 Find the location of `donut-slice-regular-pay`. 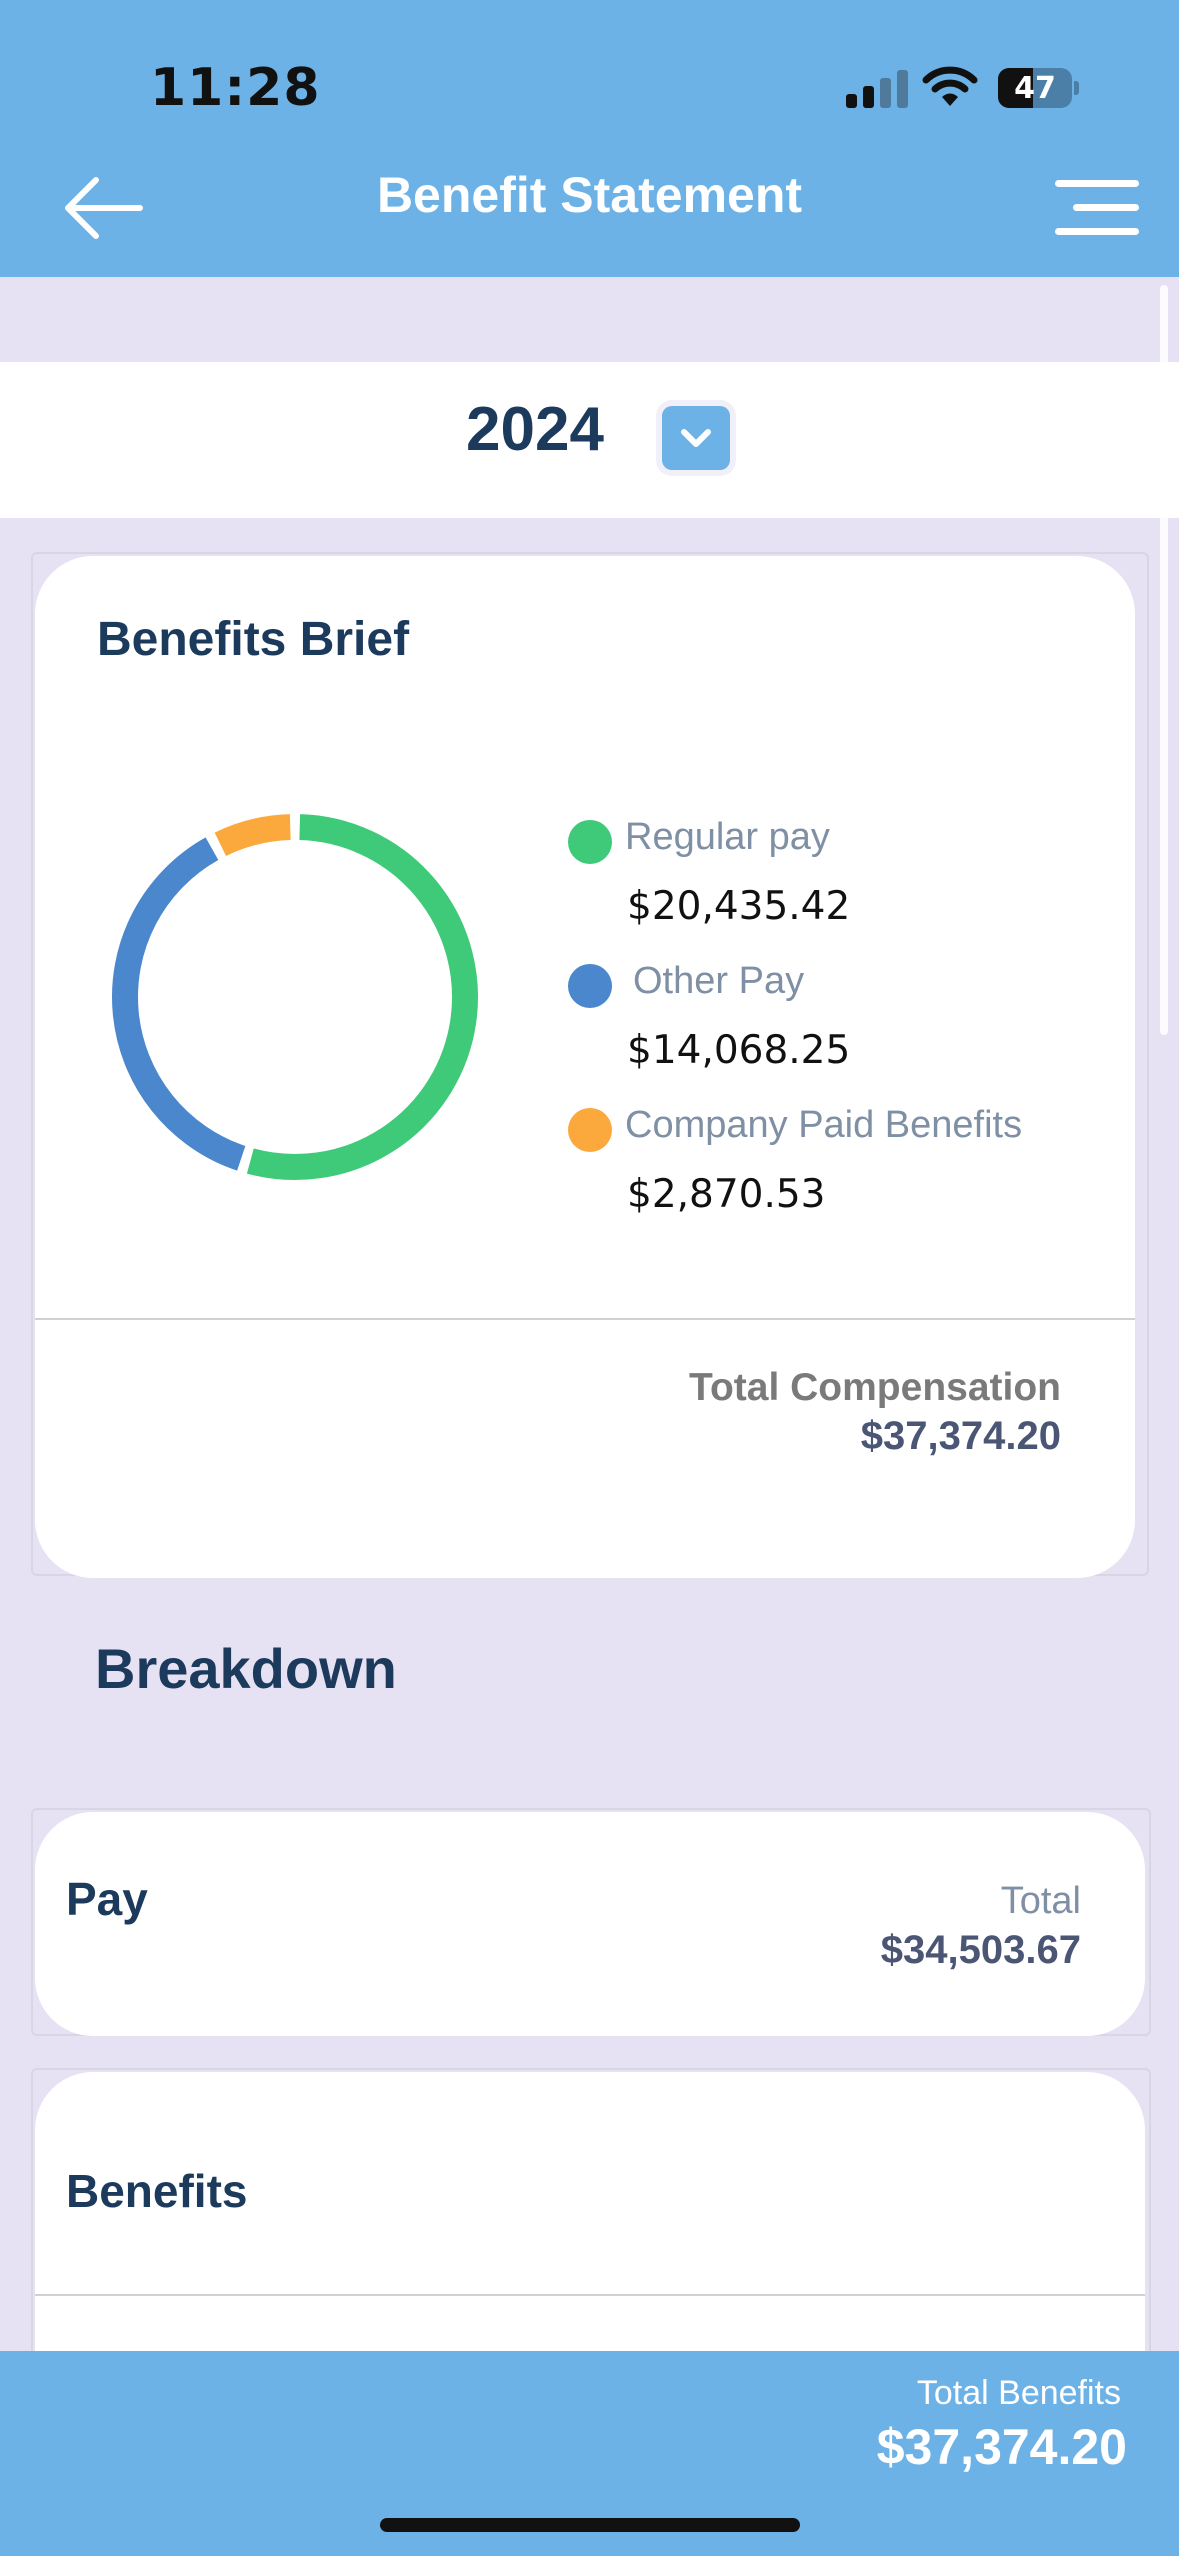

donut-slice-regular-pay is located at coordinates (362, 997).